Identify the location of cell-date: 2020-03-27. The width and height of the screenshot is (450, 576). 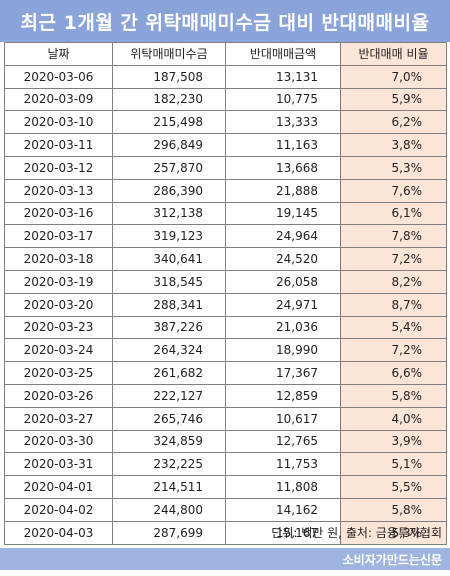
(58, 418).